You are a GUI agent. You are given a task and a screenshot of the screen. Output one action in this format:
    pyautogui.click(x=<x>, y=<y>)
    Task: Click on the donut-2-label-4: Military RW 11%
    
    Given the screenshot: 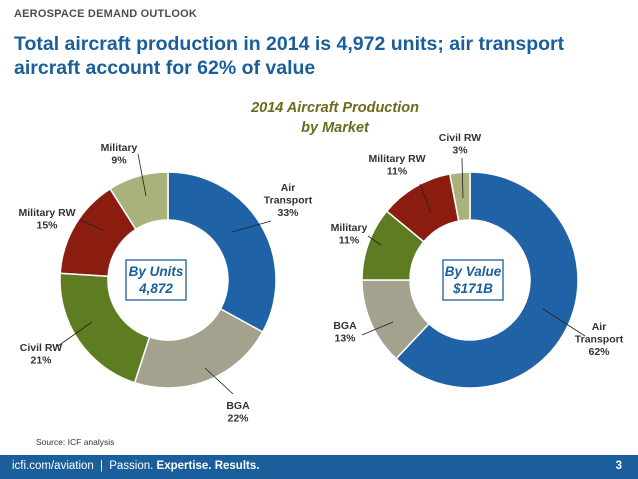 What is the action you would take?
    pyautogui.click(x=397, y=165)
    